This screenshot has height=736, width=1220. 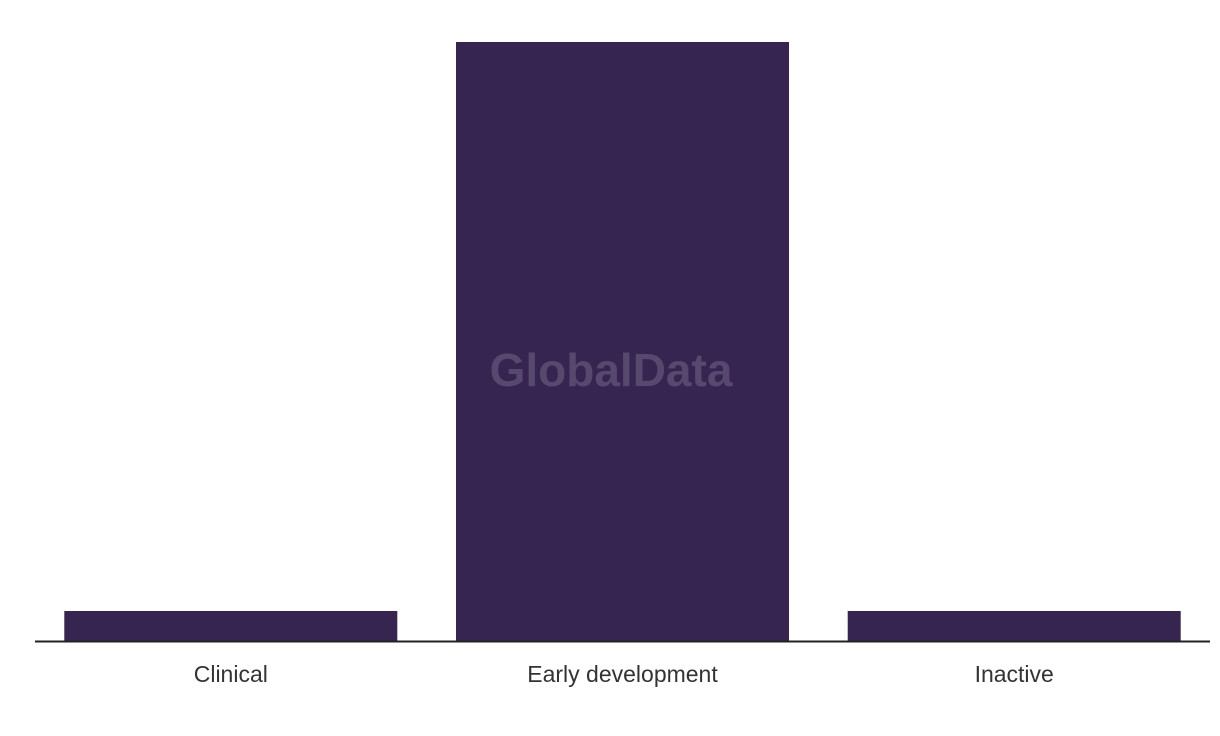 I want to click on watermark: GlobalData, so click(x=611, y=370).